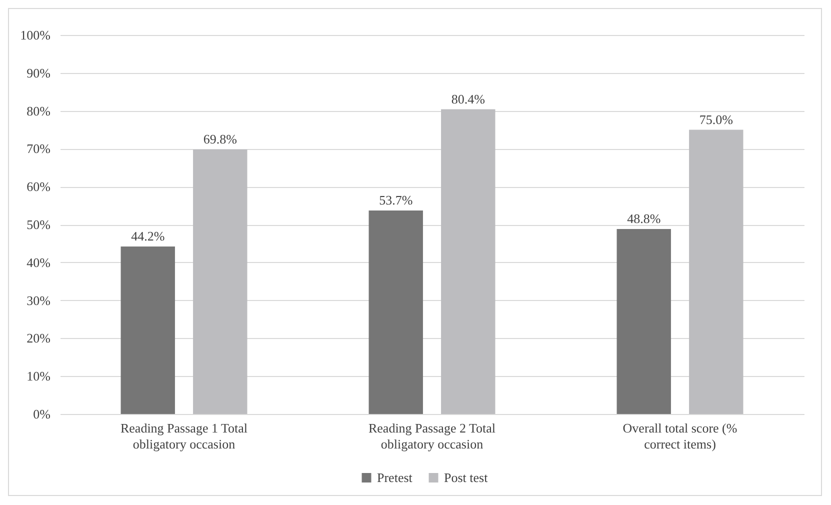 The width and height of the screenshot is (831, 505). What do you see at coordinates (35, 35) in the screenshot?
I see `y-tick-label: 100%` at bounding box center [35, 35].